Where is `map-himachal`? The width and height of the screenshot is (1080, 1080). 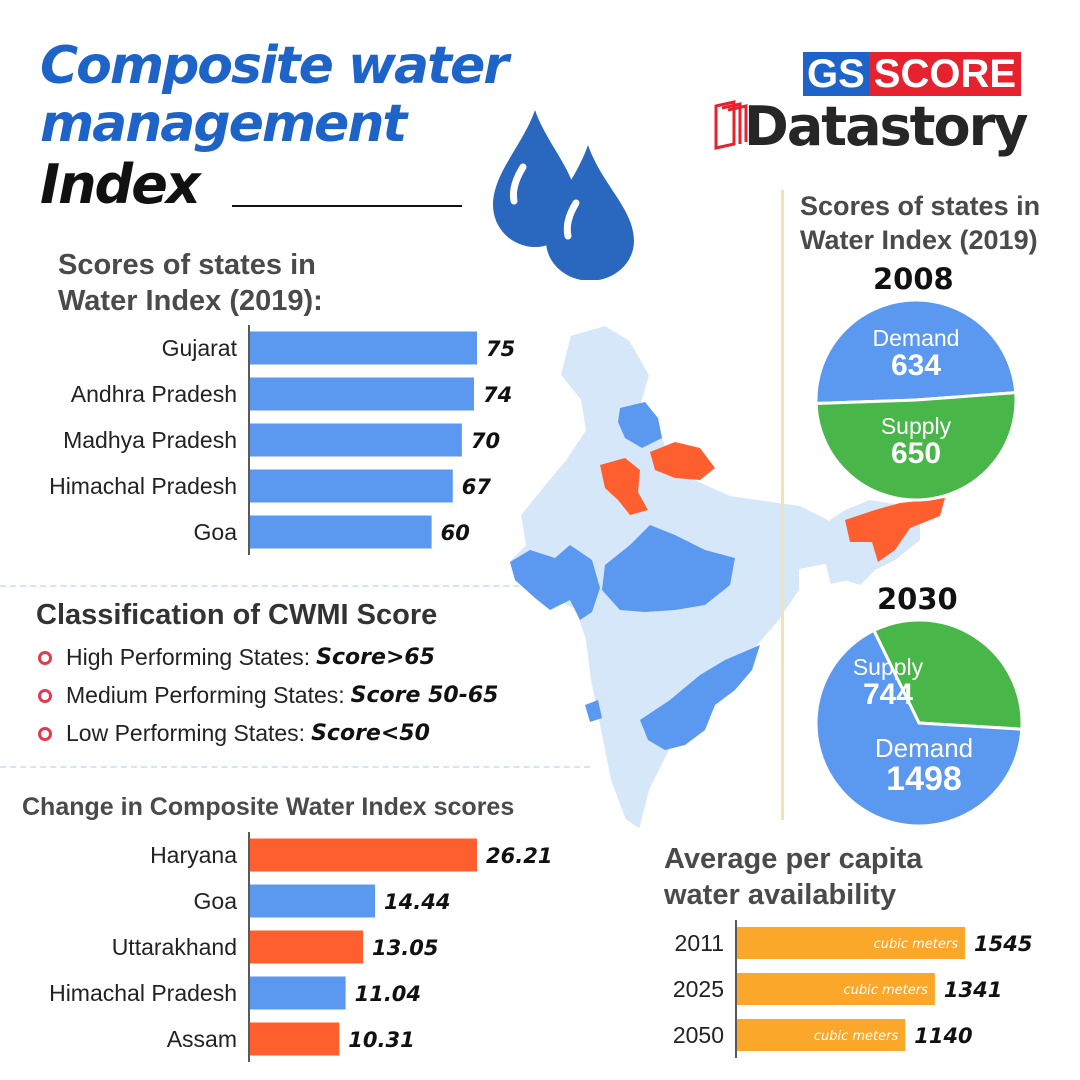 map-himachal is located at coordinates (640, 425).